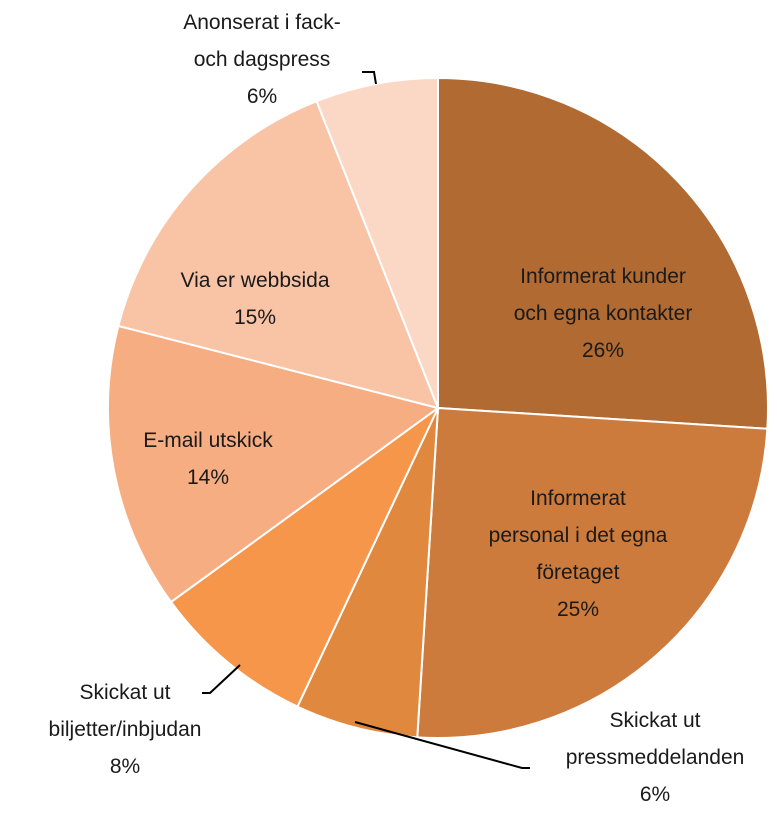 This screenshot has height=813, width=777. What do you see at coordinates (255, 317) in the screenshot?
I see `value-label: 15%` at bounding box center [255, 317].